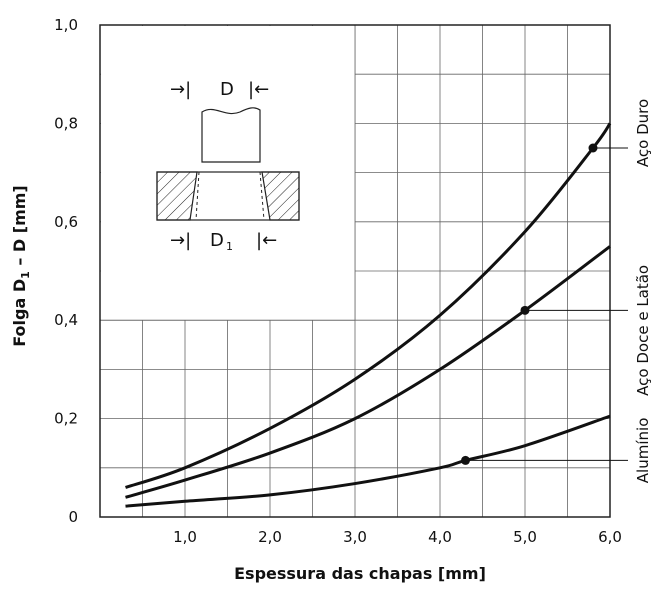 The image size is (657, 589). Describe the element at coordinates (610, 537) in the screenshot. I see `x-tick-label: 6,0` at that location.